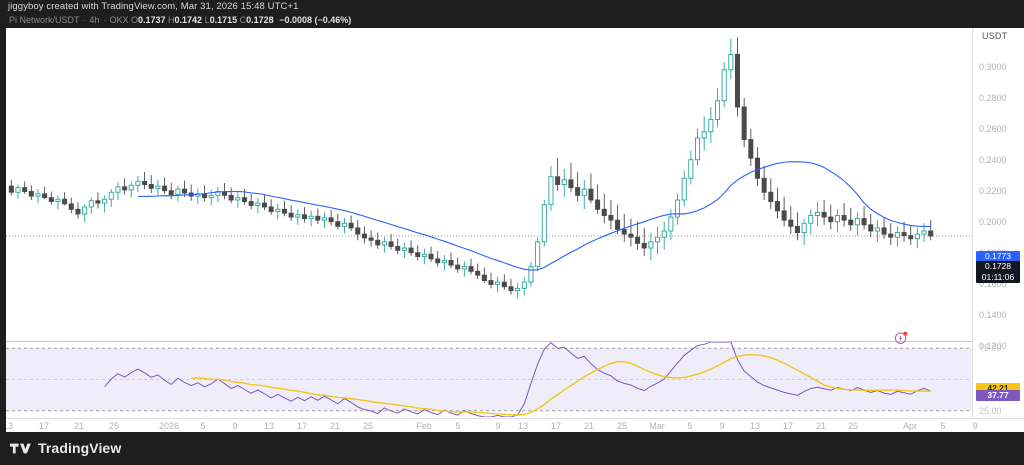  I want to click on legend-open-label: O, so click(134, 20).